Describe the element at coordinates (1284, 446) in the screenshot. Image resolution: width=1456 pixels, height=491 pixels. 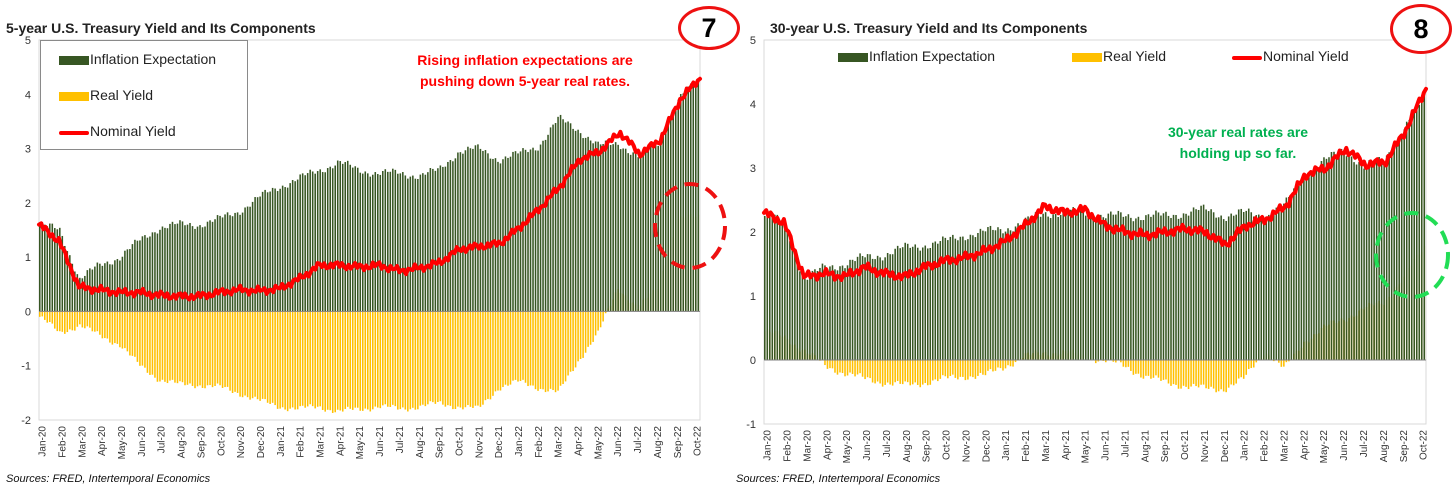
I see `x-tick-label: Mar-22` at that location.